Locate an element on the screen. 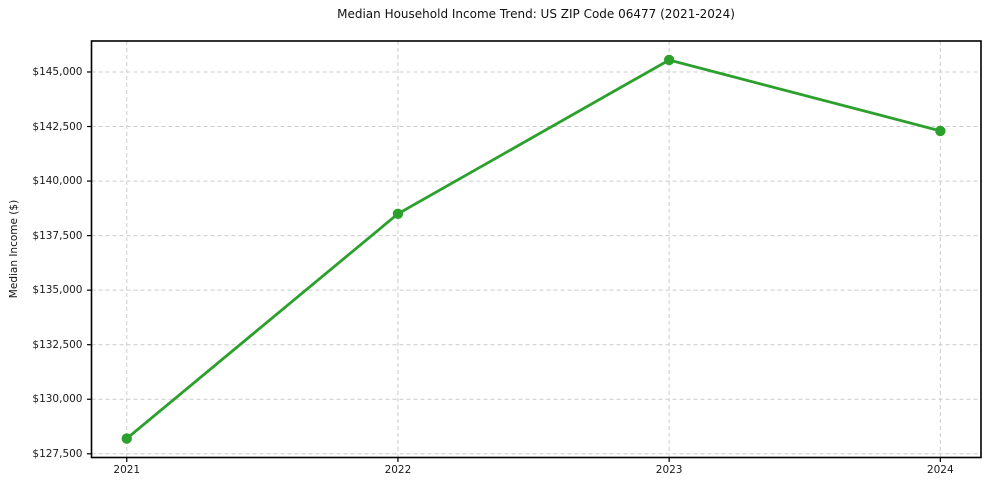 The image size is (989, 490). y-tick-label: $127,500 is located at coordinates (57, 453).